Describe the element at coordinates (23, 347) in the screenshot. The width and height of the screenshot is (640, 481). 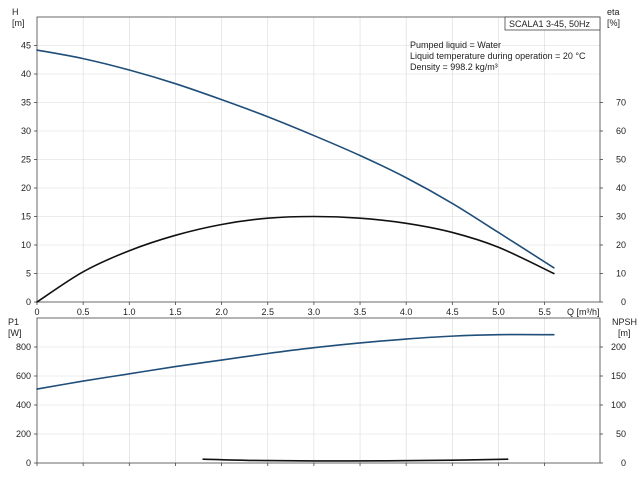
I see `y-left-tick-label: 800` at that location.